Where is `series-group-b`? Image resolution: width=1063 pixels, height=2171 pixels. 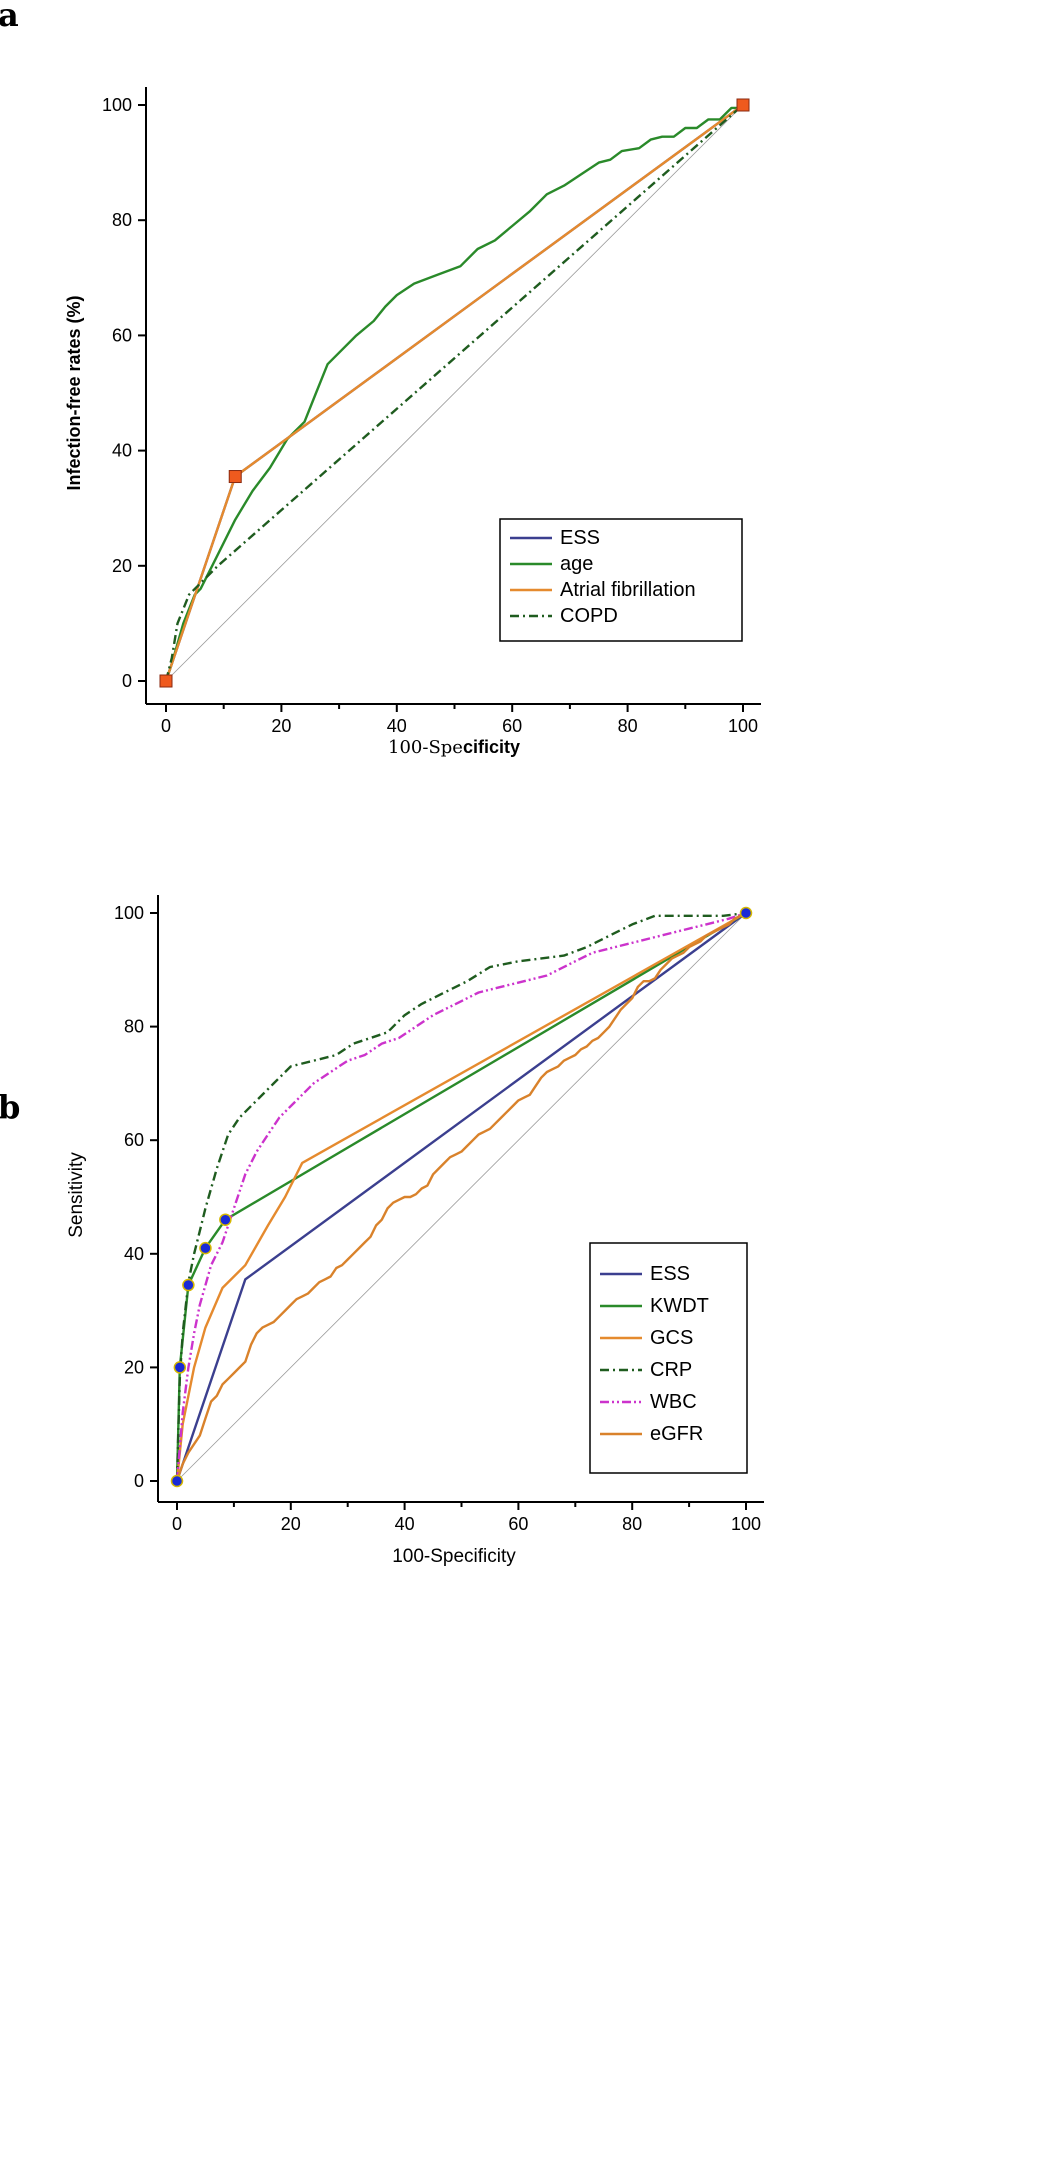
series-group-b is located at coordinates (461, 1196).